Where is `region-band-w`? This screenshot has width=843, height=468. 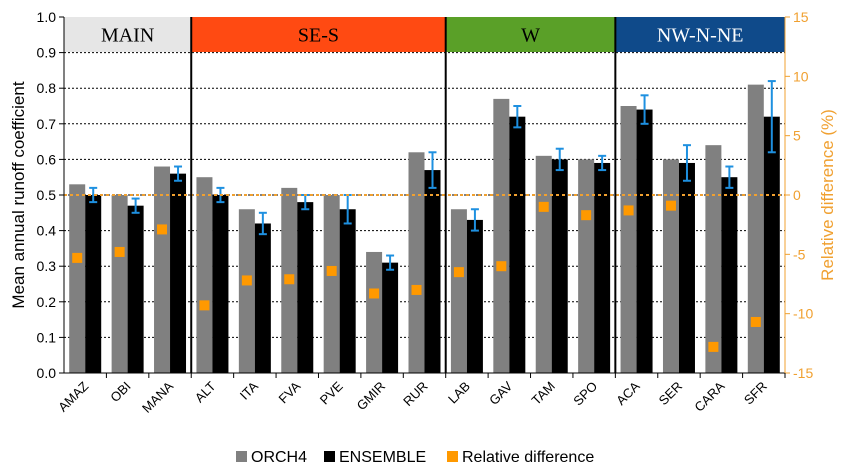 region-band-w is located at coordinates (530, 34).